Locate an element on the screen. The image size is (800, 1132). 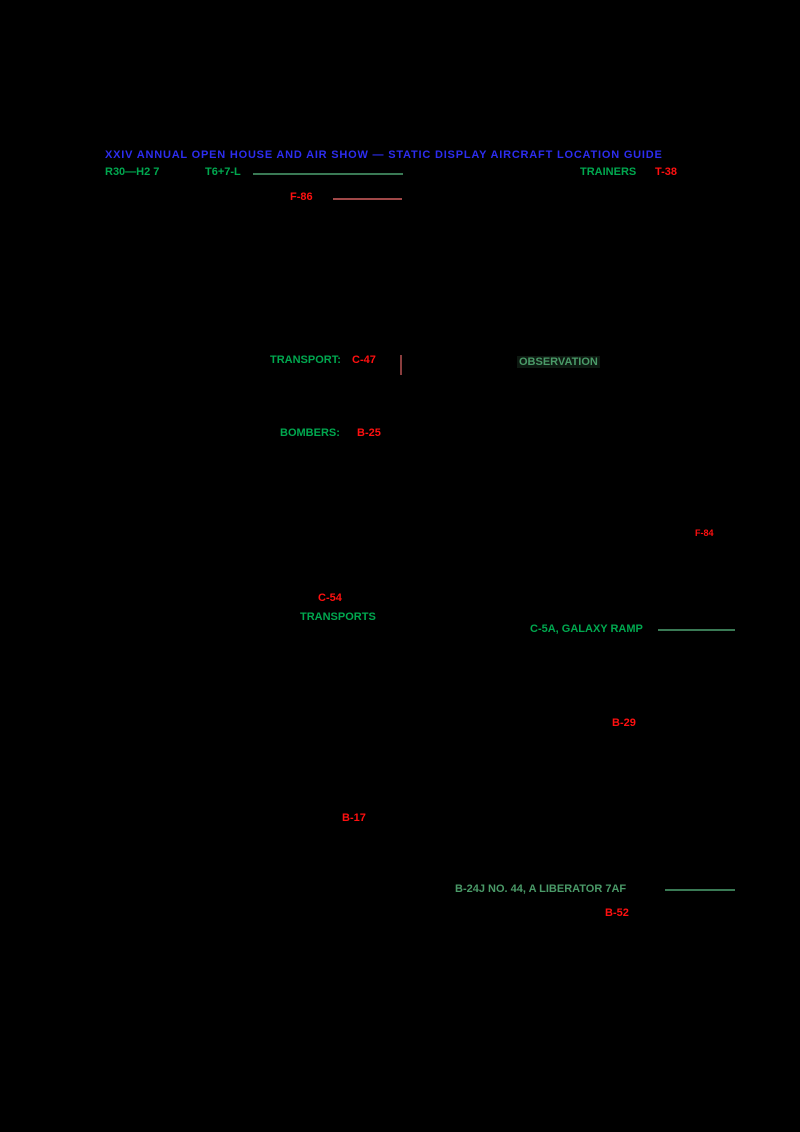
aircraft-c54: C-54 is located at coordinates (330, 598).